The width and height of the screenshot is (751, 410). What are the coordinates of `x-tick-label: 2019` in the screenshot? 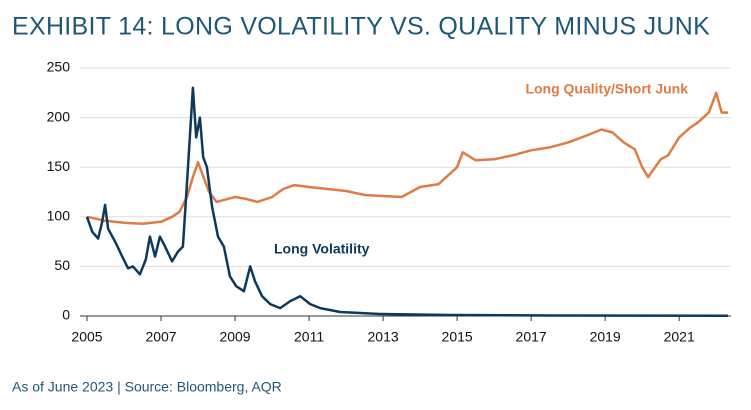 It's located at (605, 337).